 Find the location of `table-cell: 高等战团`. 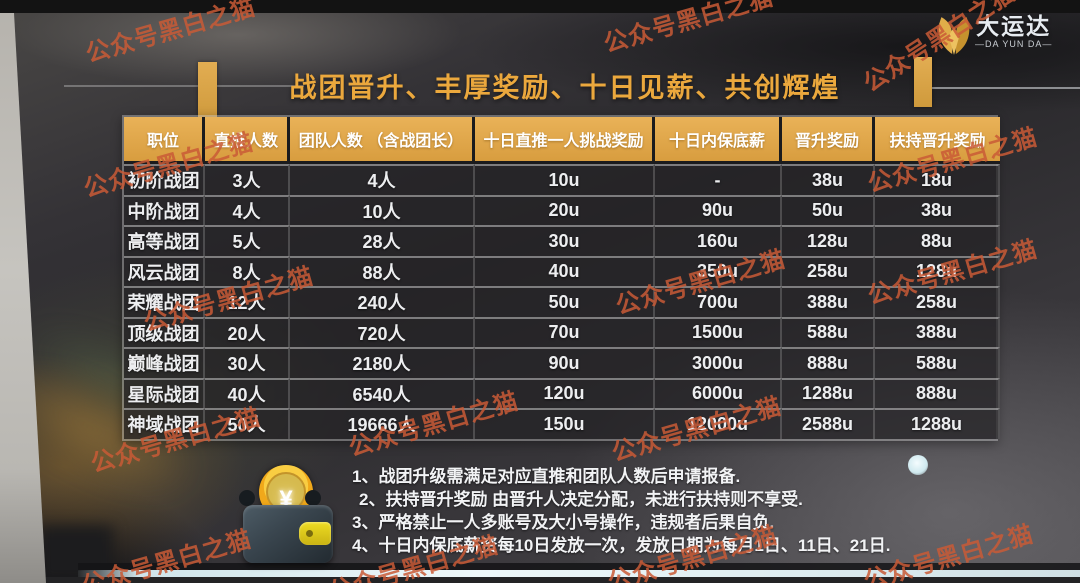

table-cell: 高等战团 is located at coordinates (164, 240).